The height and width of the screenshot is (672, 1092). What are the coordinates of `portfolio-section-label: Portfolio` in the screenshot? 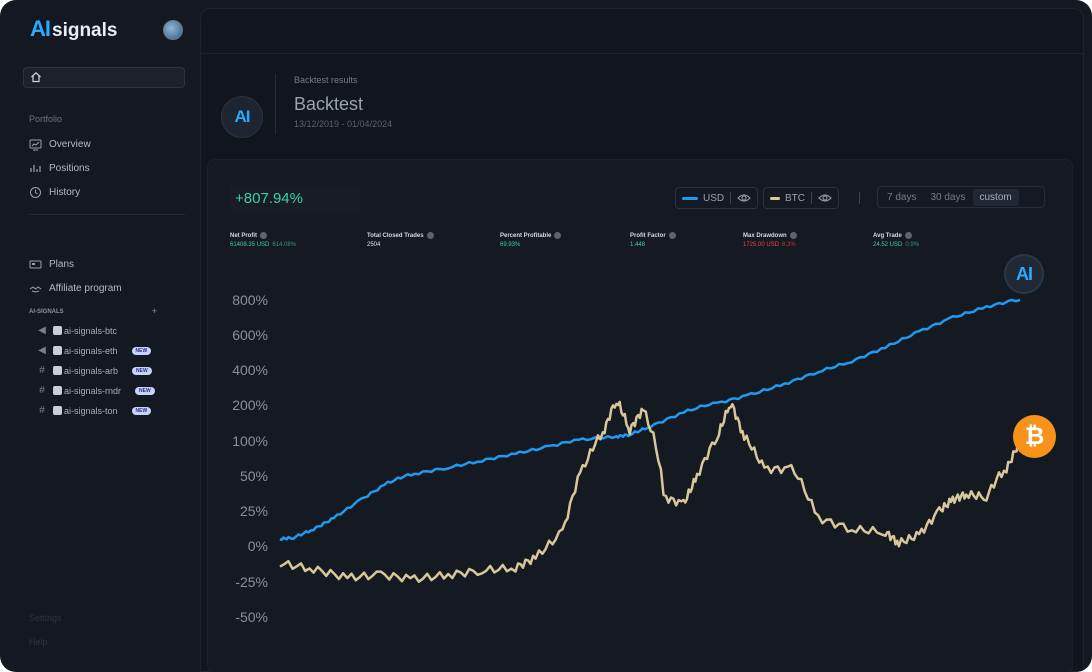 It's located at (46, 119).